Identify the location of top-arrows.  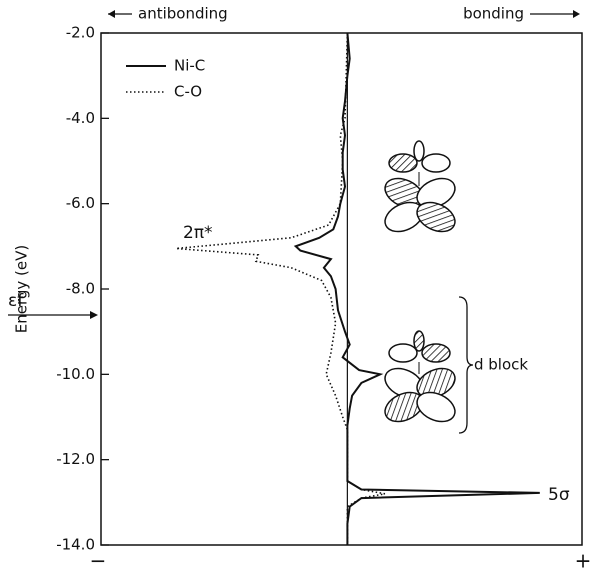
(344, 14).